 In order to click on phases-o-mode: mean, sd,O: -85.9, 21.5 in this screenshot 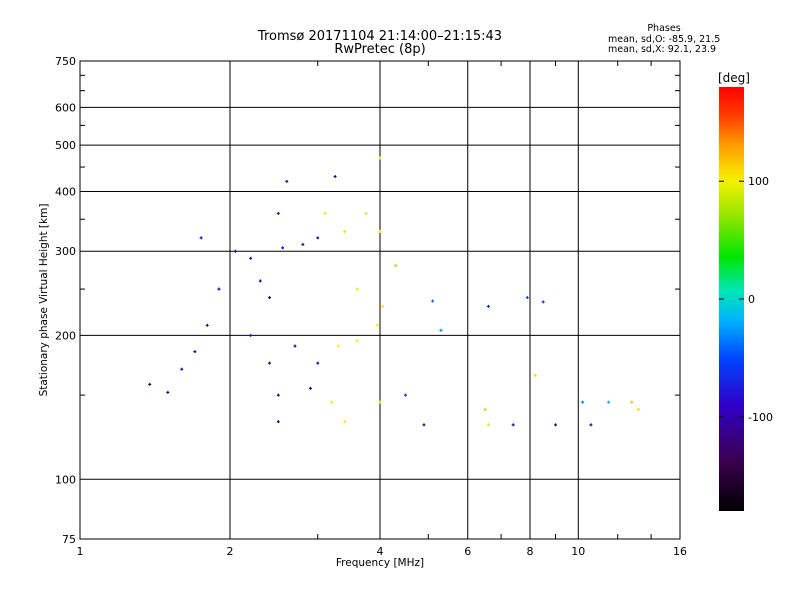, I will do `click(664, 39)`.